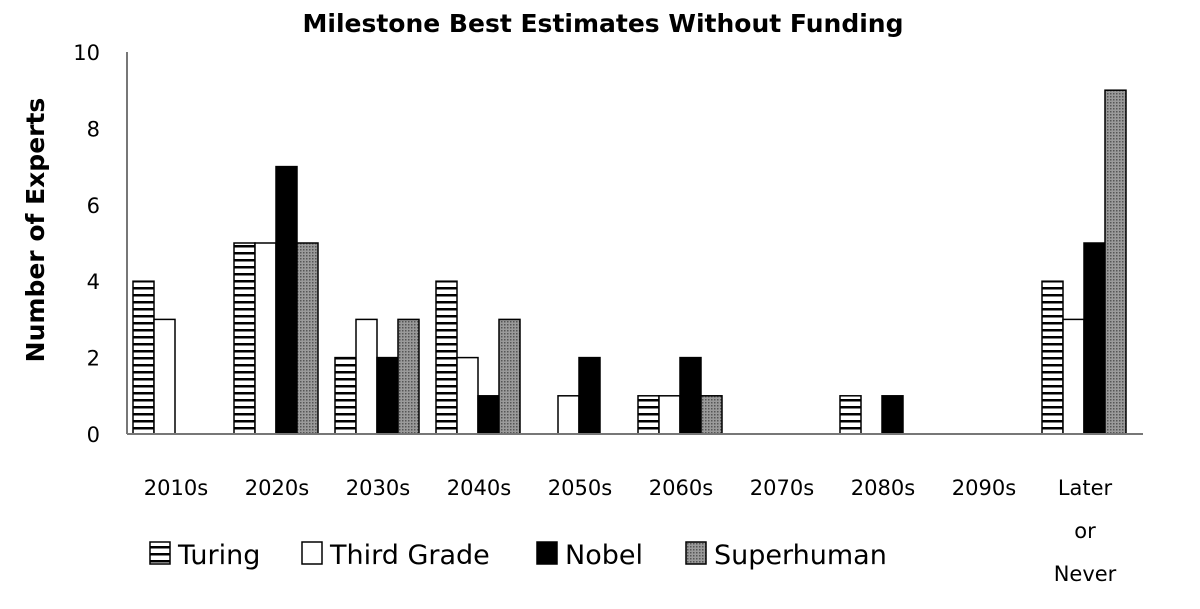 Image resolution: width=1200 pixels, height=609 pixels. I want to click on x-tick-label: Never, so click(1085, 574).